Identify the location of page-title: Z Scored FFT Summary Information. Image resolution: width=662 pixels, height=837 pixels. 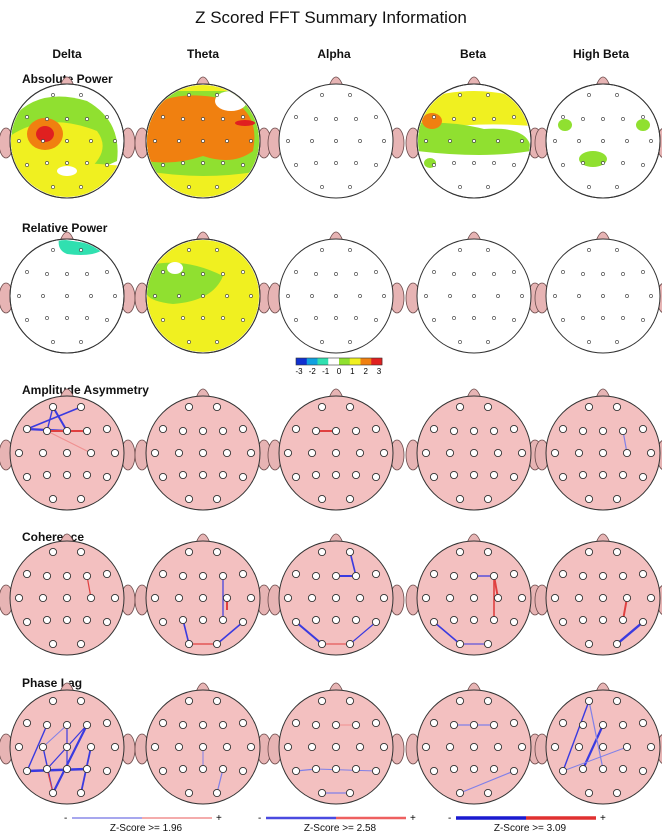
(331, 17).